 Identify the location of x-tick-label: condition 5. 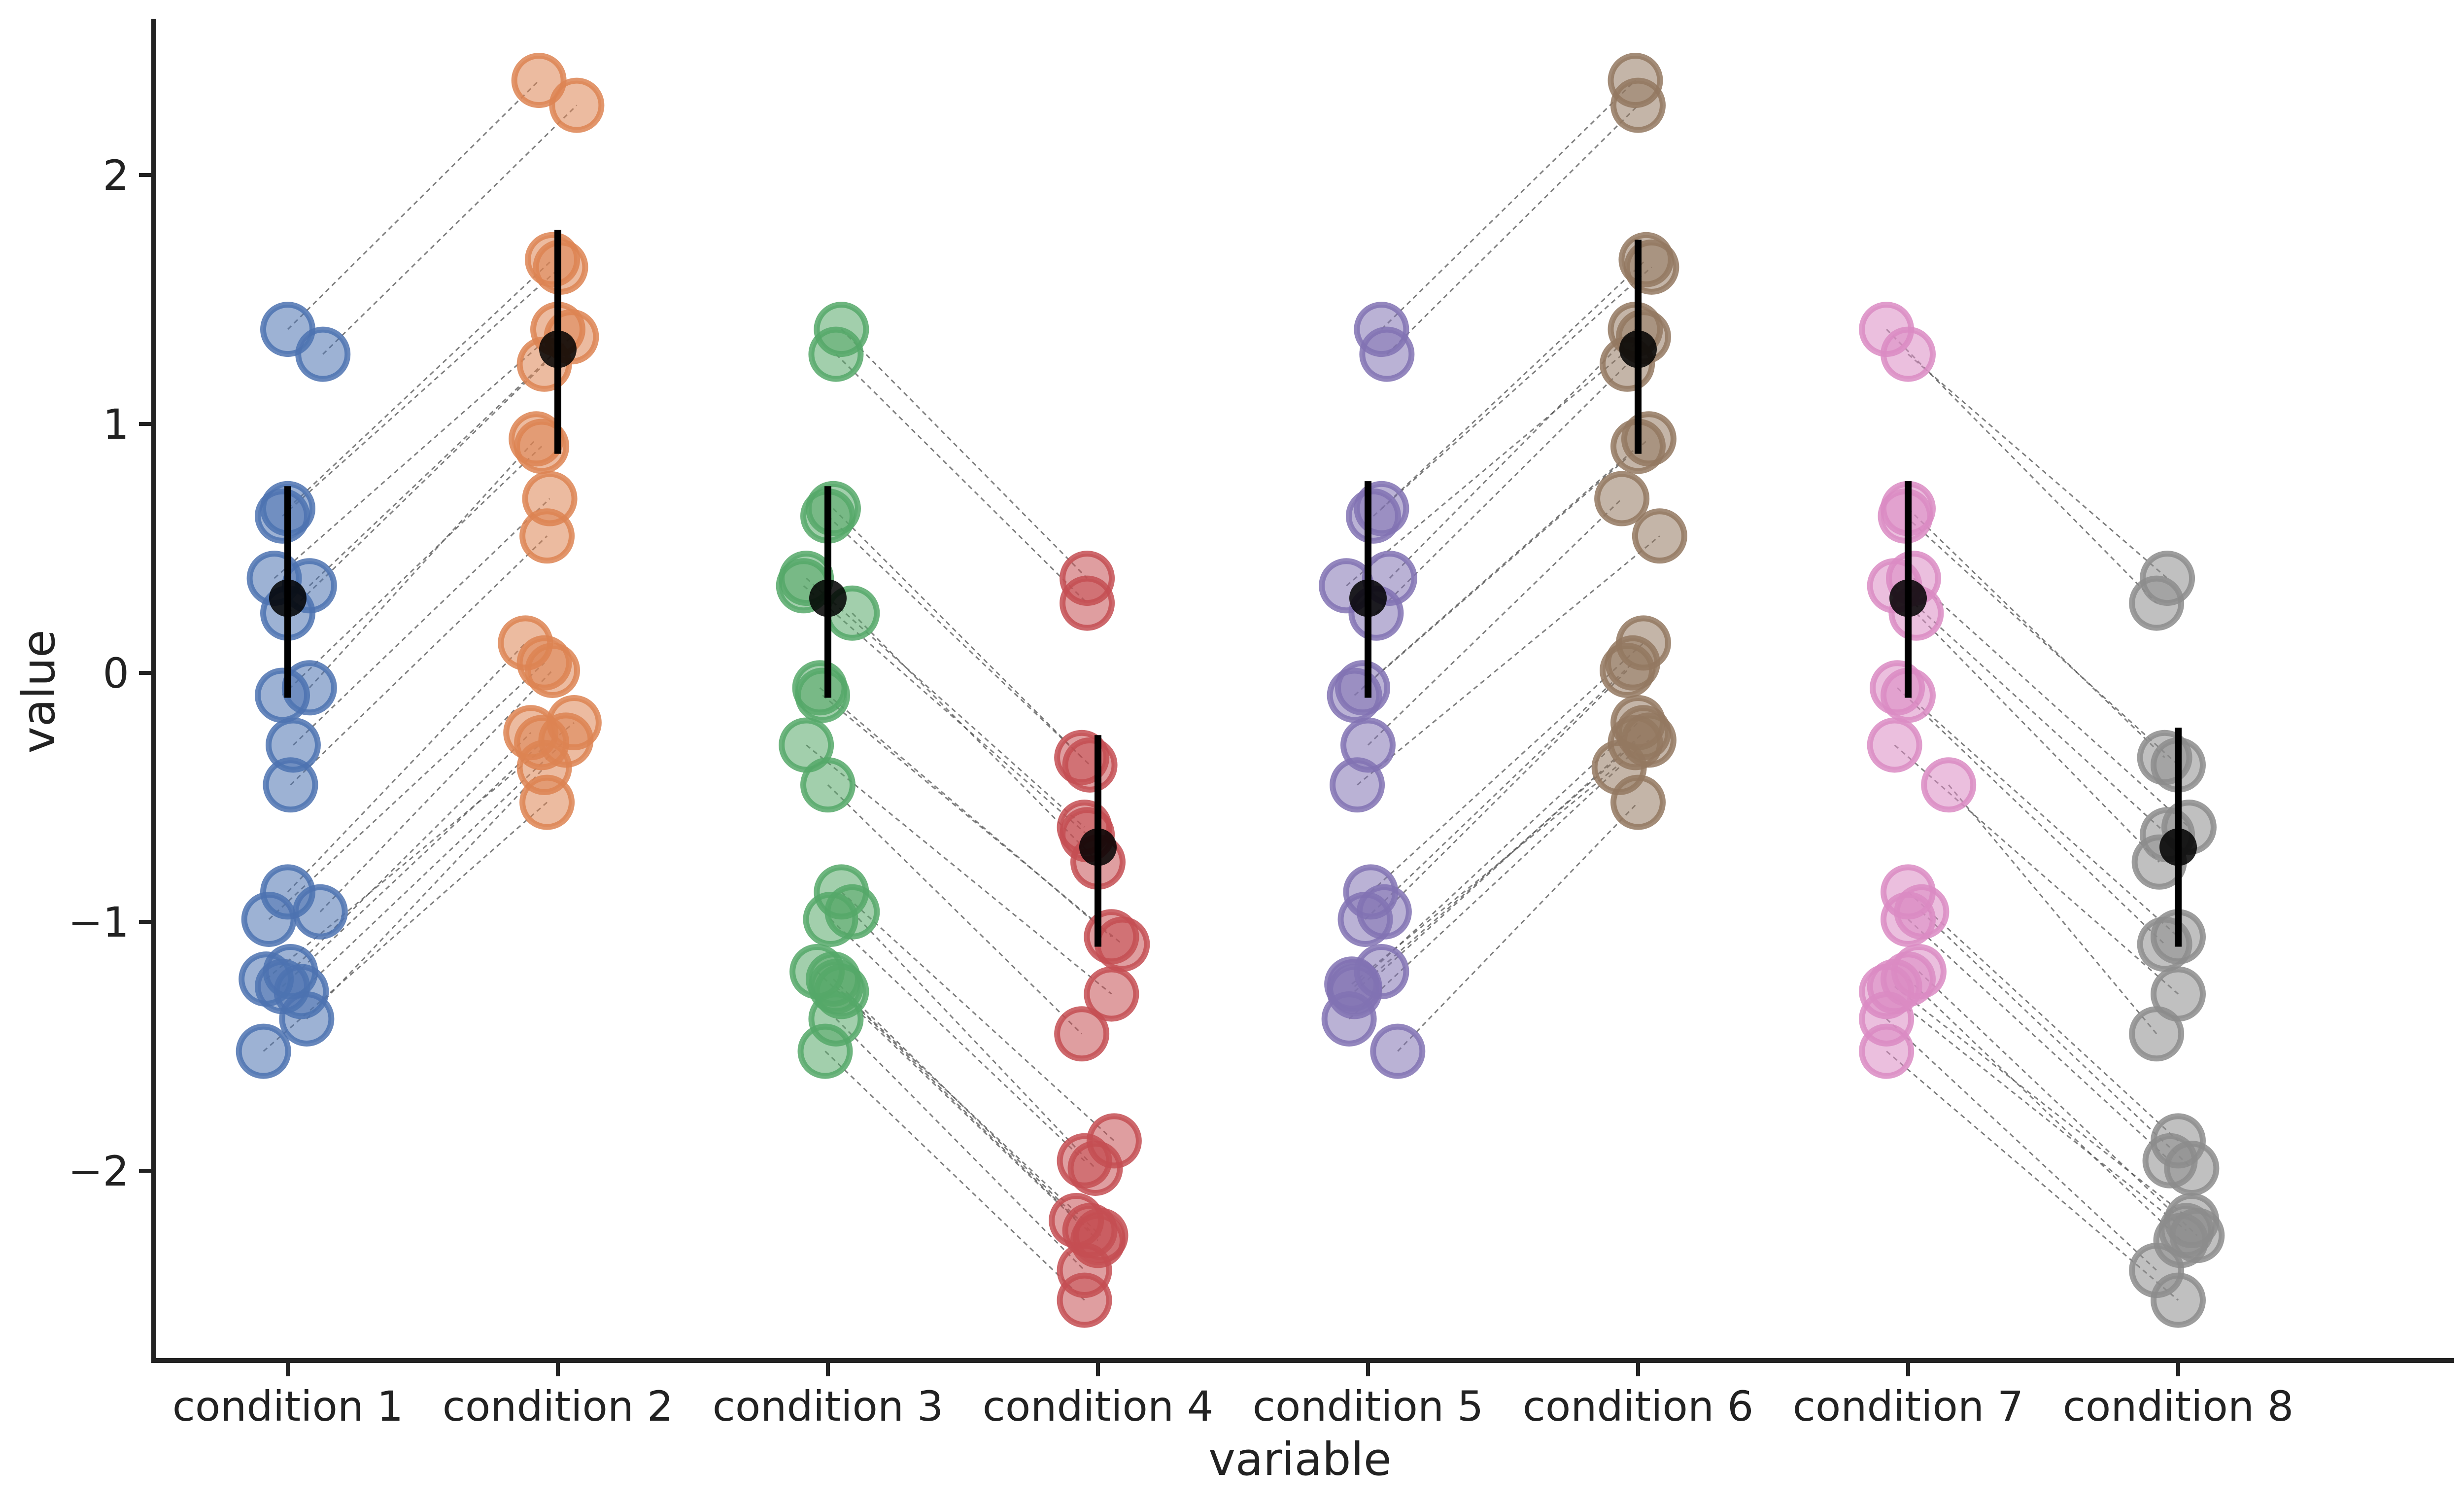
(1368, 1406).